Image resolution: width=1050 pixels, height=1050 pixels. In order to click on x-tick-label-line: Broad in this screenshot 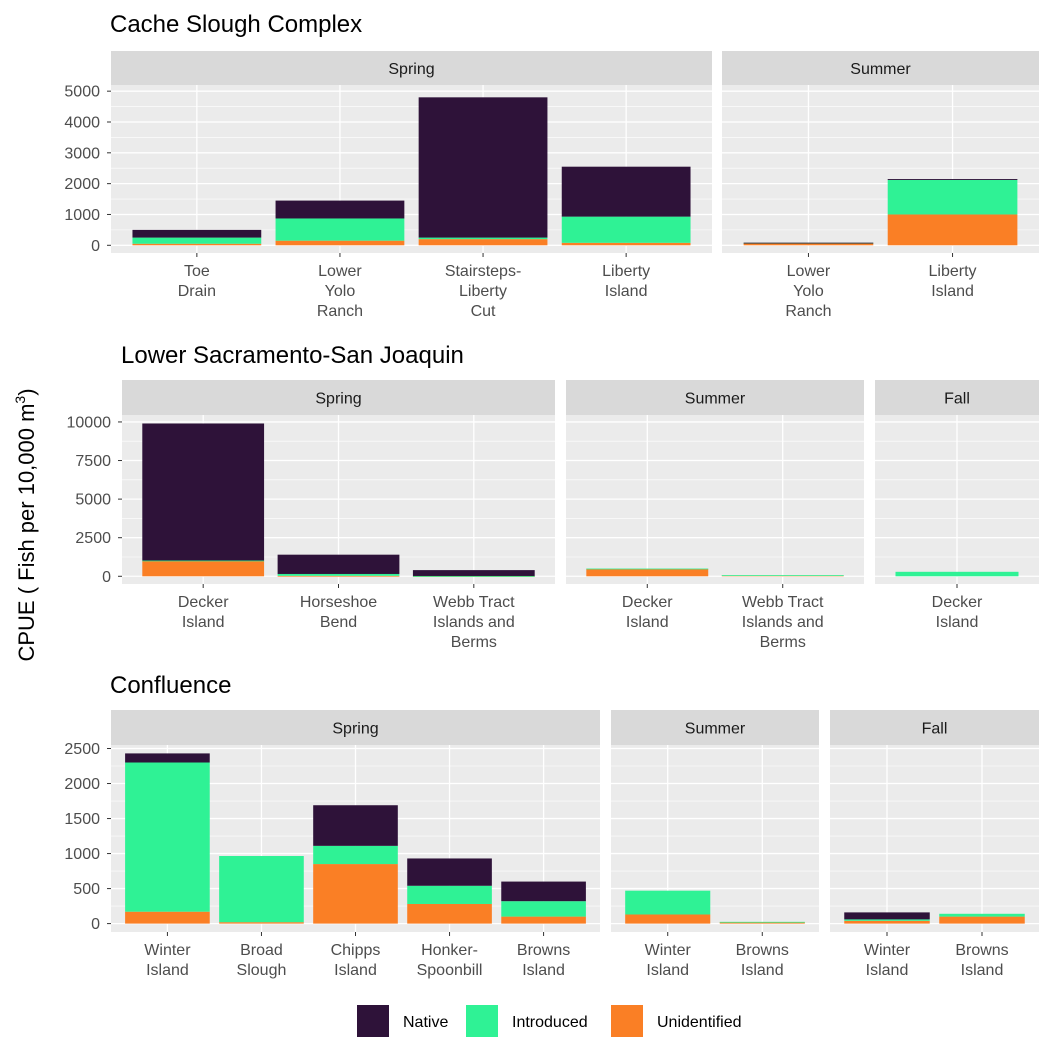, I will do `click(261, 950)`.